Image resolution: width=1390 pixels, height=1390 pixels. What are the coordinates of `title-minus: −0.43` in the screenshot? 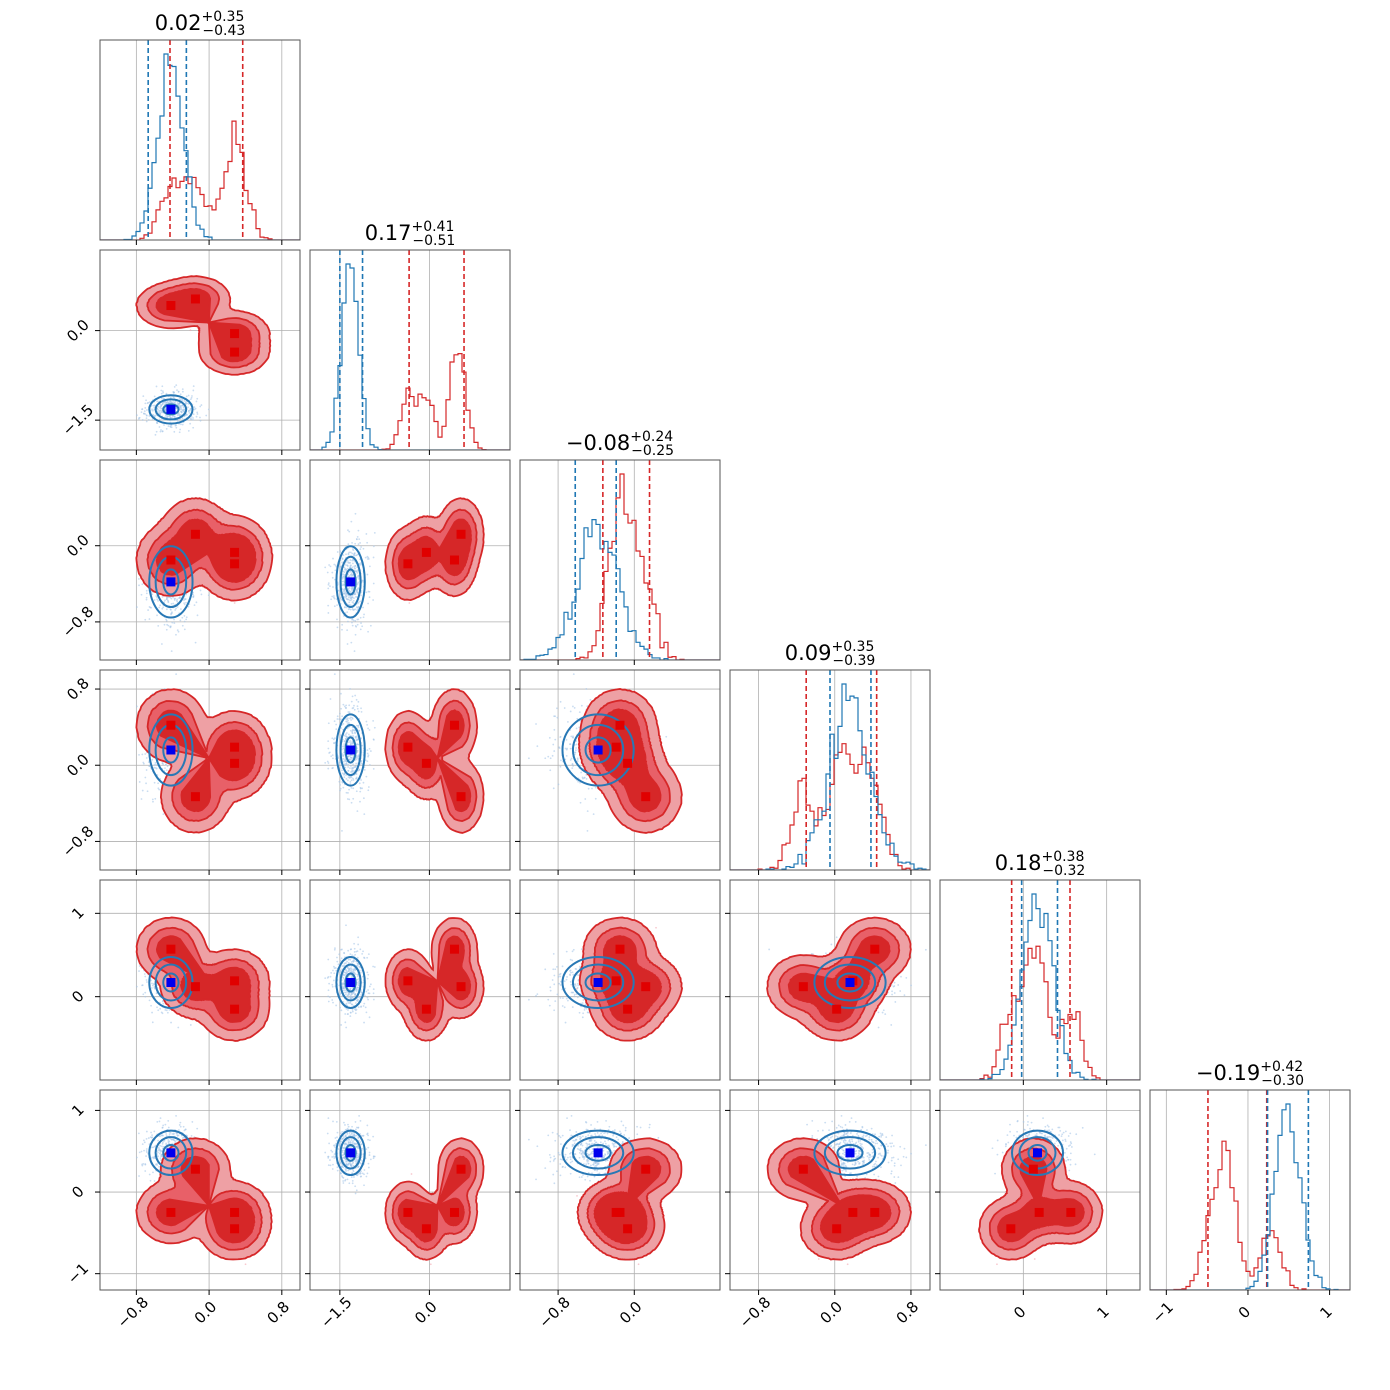 It's located at (223, 31).